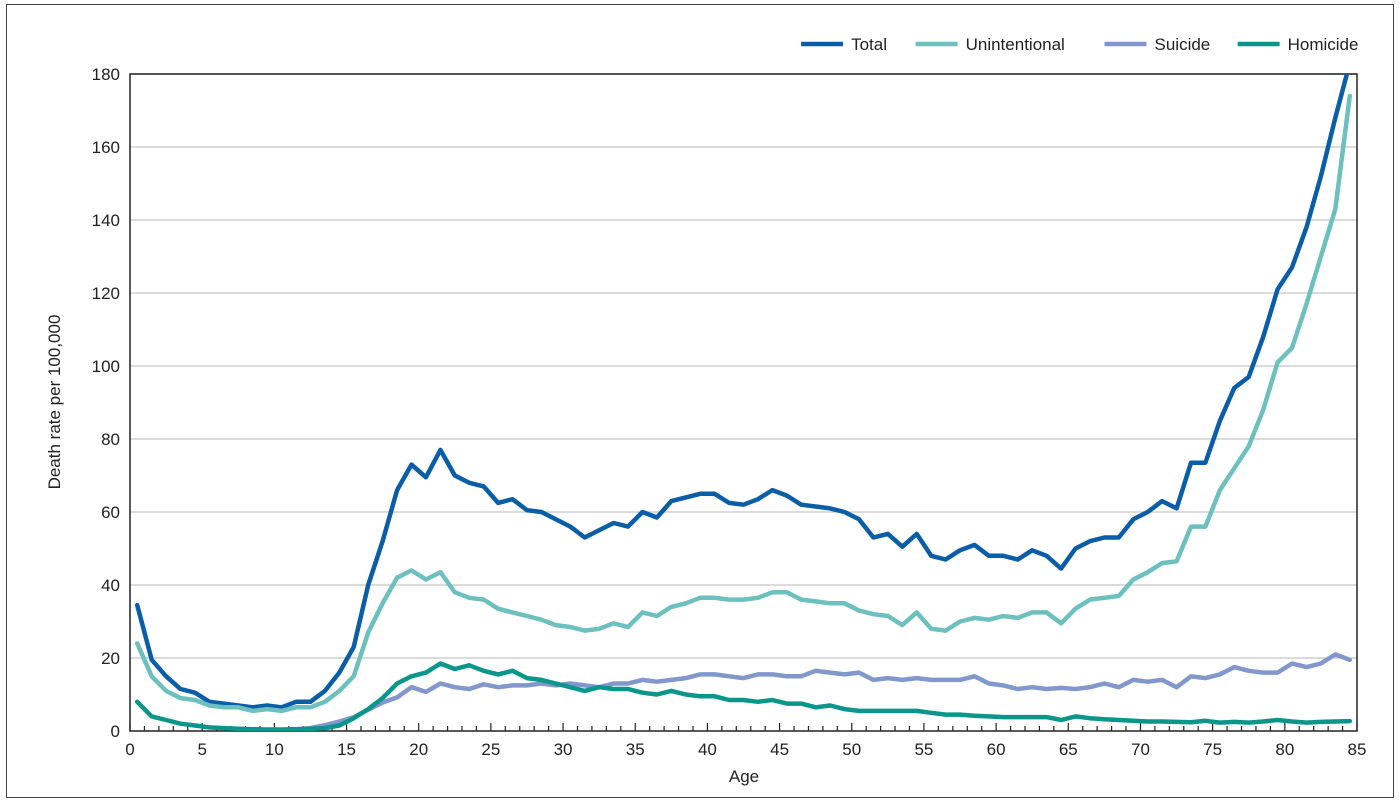  What do you see at coordinates (869, 44) in the screenshot?
I see `legend-label-total: Total` at bounding box center [869, 44].